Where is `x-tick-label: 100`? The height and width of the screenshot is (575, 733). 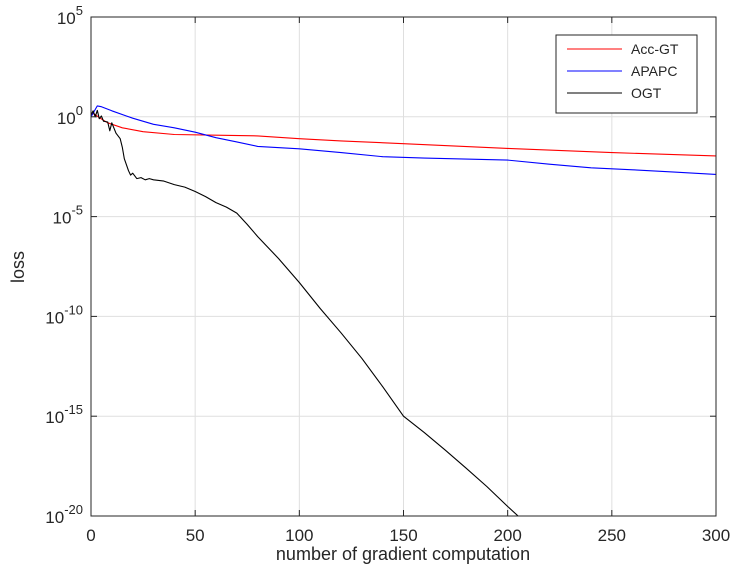
x-tick-label: 100 is located at coordinates (299, 535).